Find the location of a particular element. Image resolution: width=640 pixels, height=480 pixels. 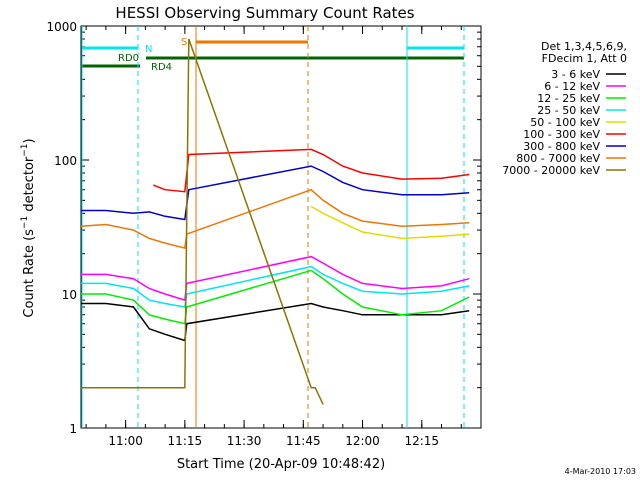

y-tick-label: 1 is located at coordinates (73, 429).